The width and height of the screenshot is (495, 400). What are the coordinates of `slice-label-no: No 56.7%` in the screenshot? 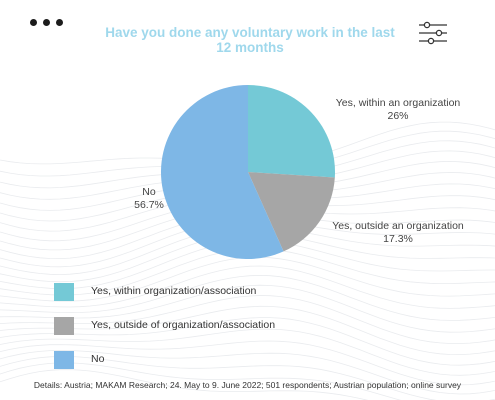 It's located at (149, 198).